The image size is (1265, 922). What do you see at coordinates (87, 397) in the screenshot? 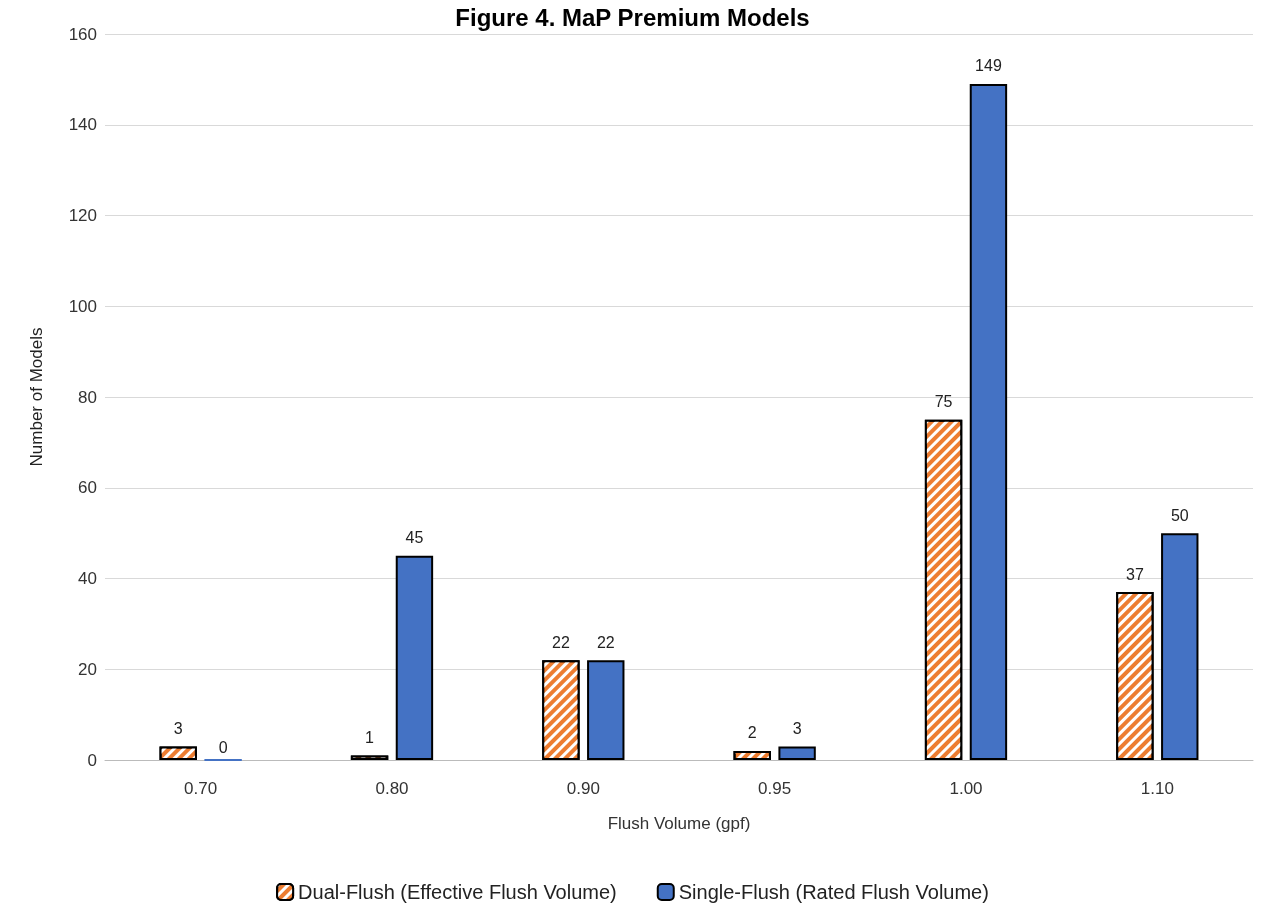
I see `y-tick-label: 80` at bounding box center [87, 397].